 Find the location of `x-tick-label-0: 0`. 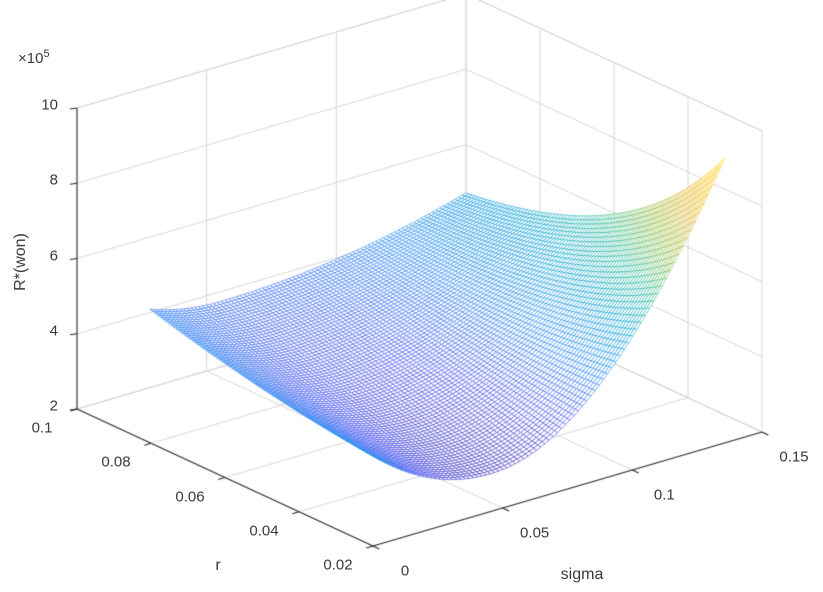

x-tick-label-0: 0 is located at coordinates (405, 571).